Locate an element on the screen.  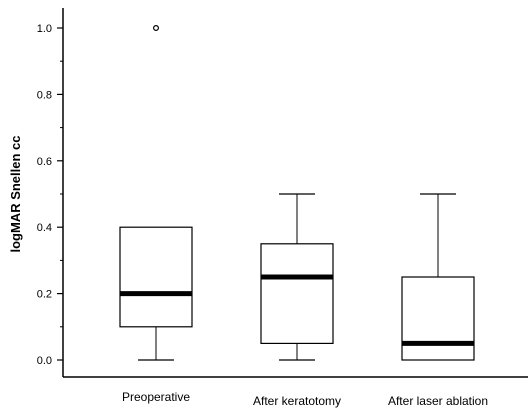
y-tick-label: 0.8 is located at coordinates (44, 95).